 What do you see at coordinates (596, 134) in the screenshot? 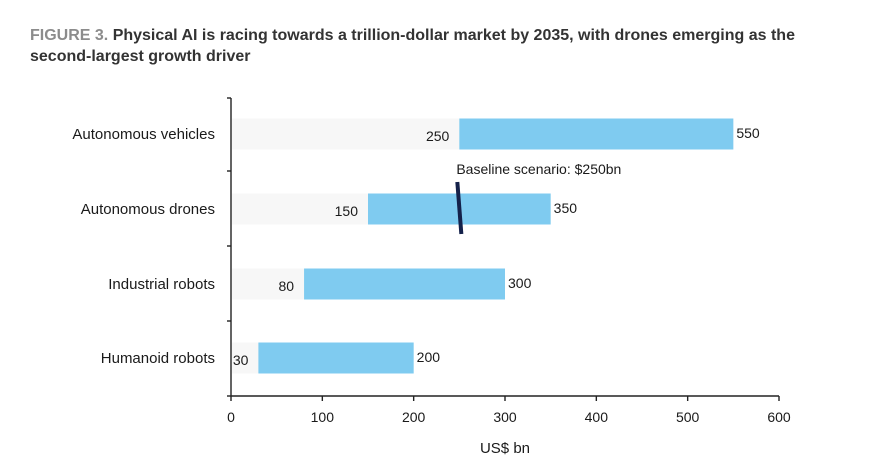
I see `range-bar-autonomous-vehicles` at bounding box center [596, 134].